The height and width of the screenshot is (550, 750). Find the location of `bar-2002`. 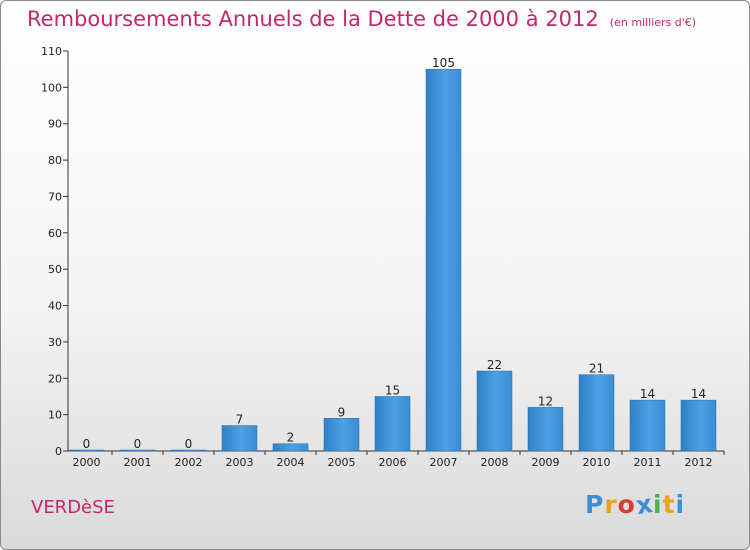

bar-2002 is located at coordinates (188, 450).